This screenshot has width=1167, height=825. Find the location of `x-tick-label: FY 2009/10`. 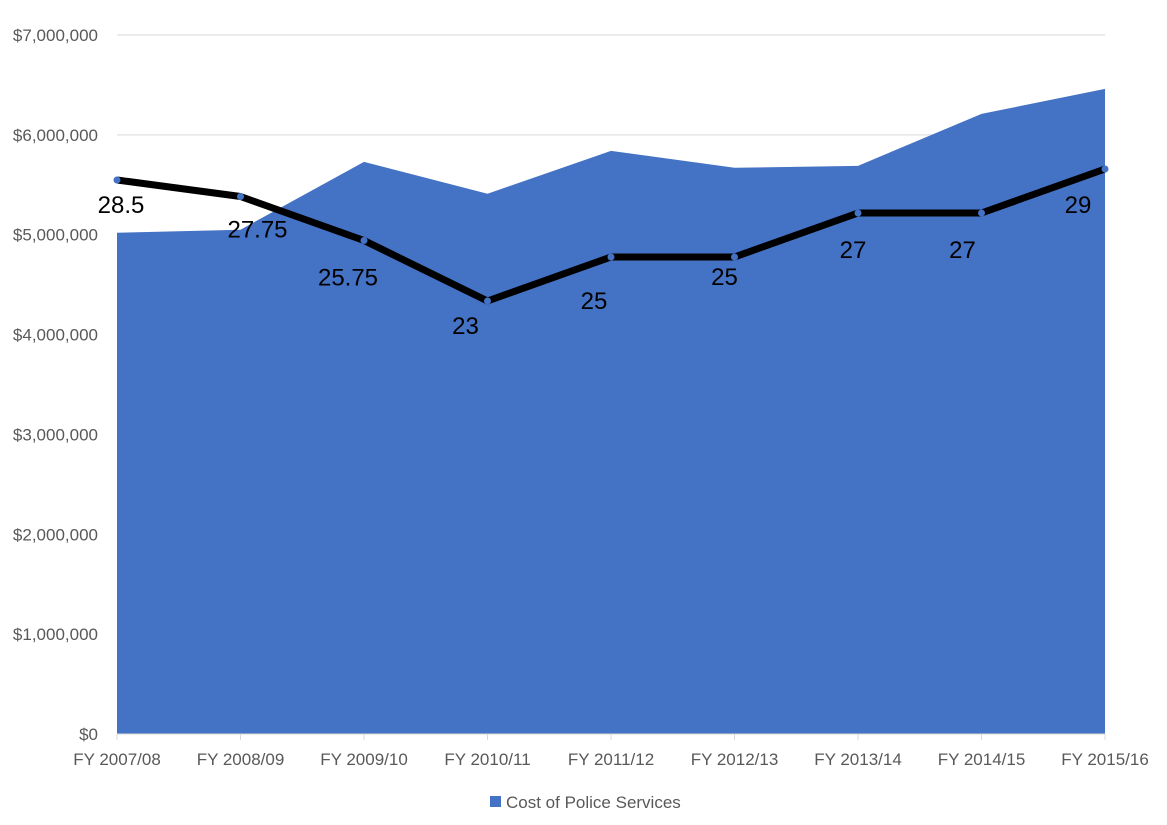

x-tick-label: FY 2009/10 is located at coordinates (364, 759).